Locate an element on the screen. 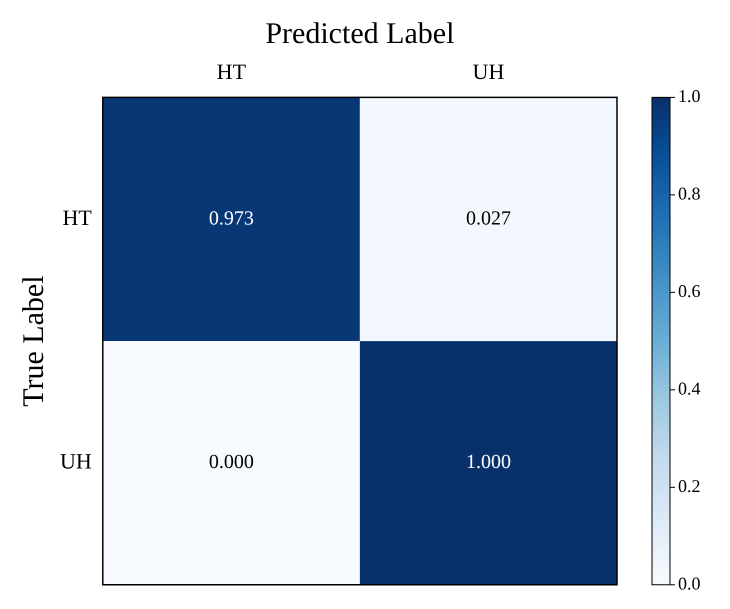 This screenshot has height=609, width=730. data-label: 0.000 is located at coordinates (231, 462).